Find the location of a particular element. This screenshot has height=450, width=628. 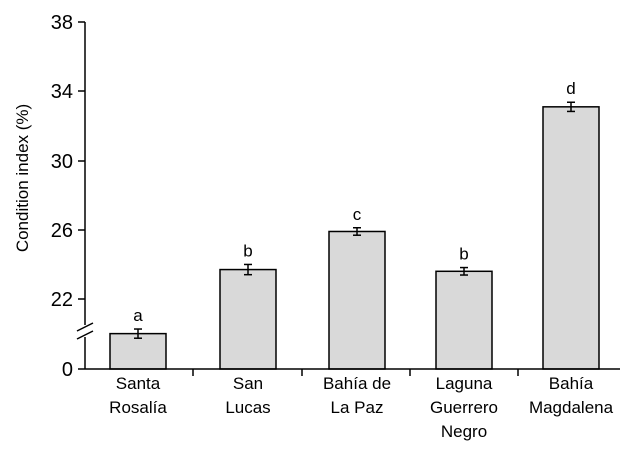

x-tick-label: Negro is located at coordinates (464, 431).